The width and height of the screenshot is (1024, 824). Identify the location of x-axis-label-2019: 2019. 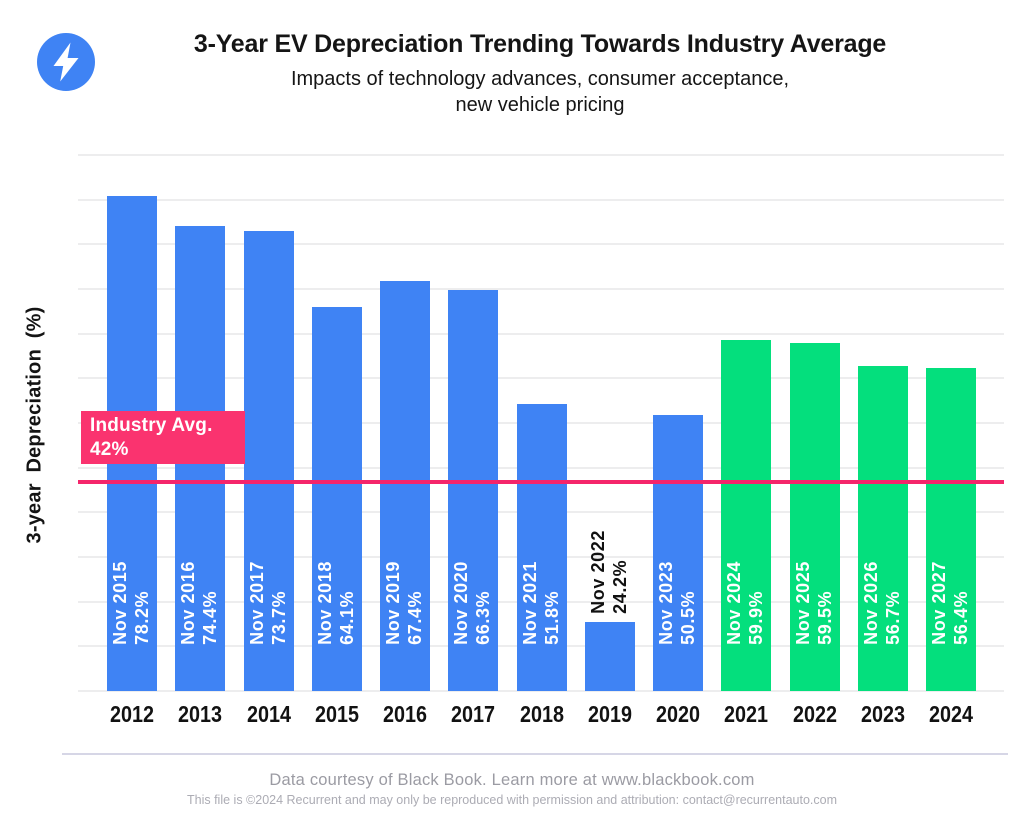
(609, 714).